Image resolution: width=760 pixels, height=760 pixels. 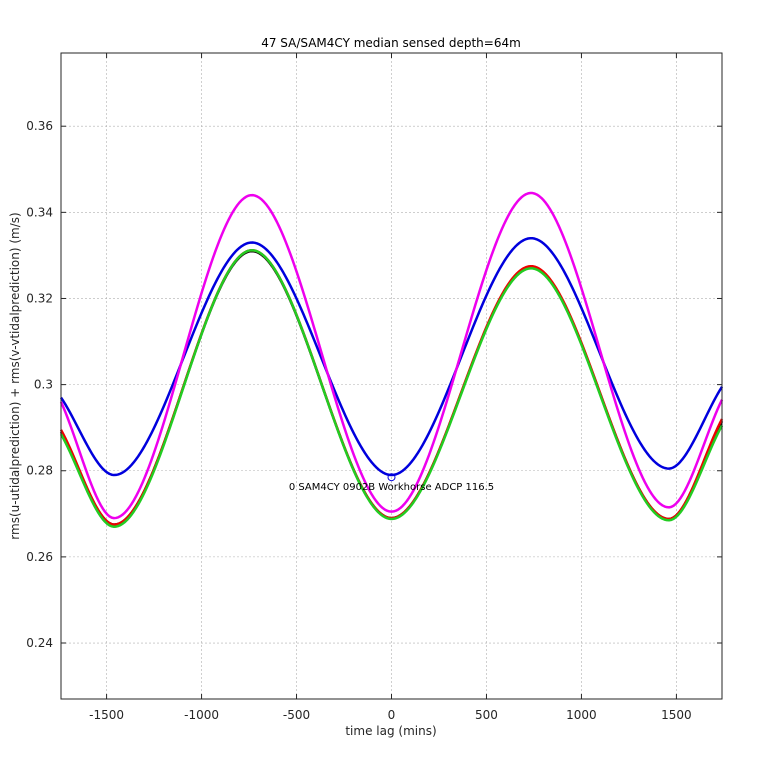 What do you see at coordinates (390, 731) in the screenshot?
I see `x-axis-label: time lag (mins)` at bounding box center [390, 731].